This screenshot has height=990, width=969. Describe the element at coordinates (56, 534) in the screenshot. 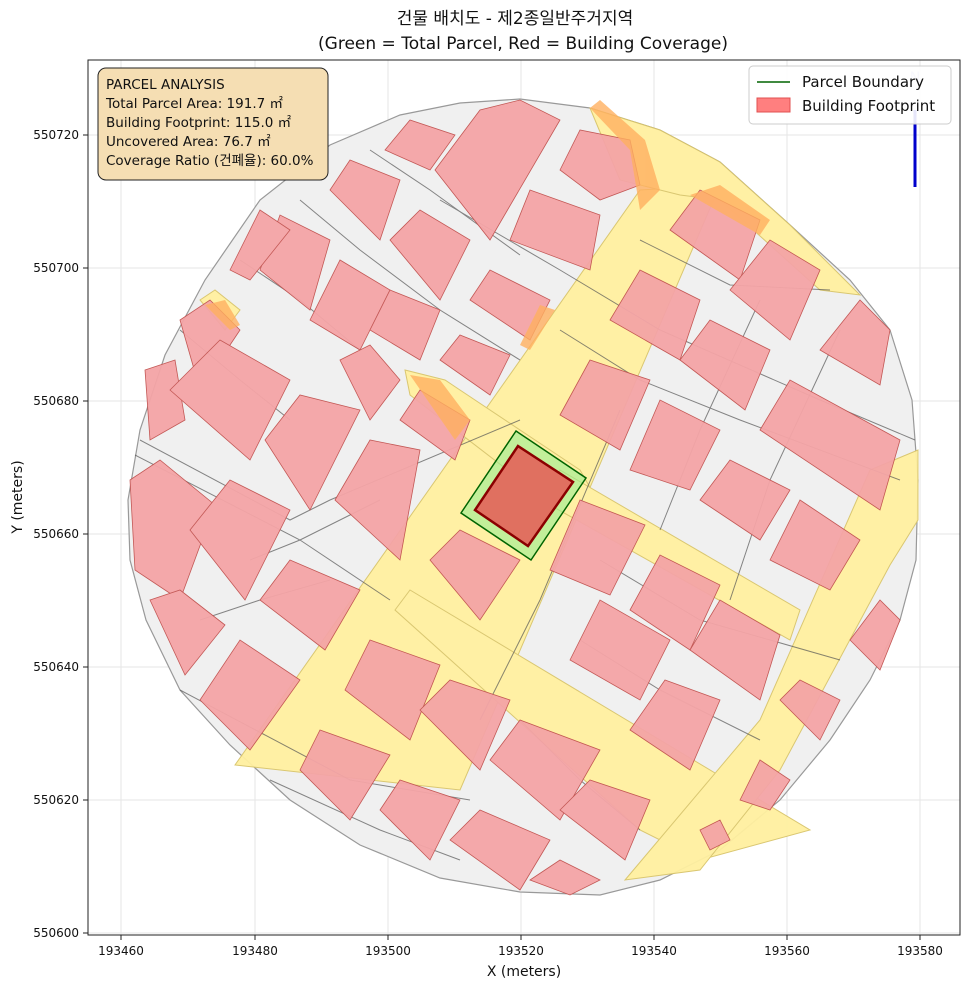

I see `y-tick-label: 550660` at that location.